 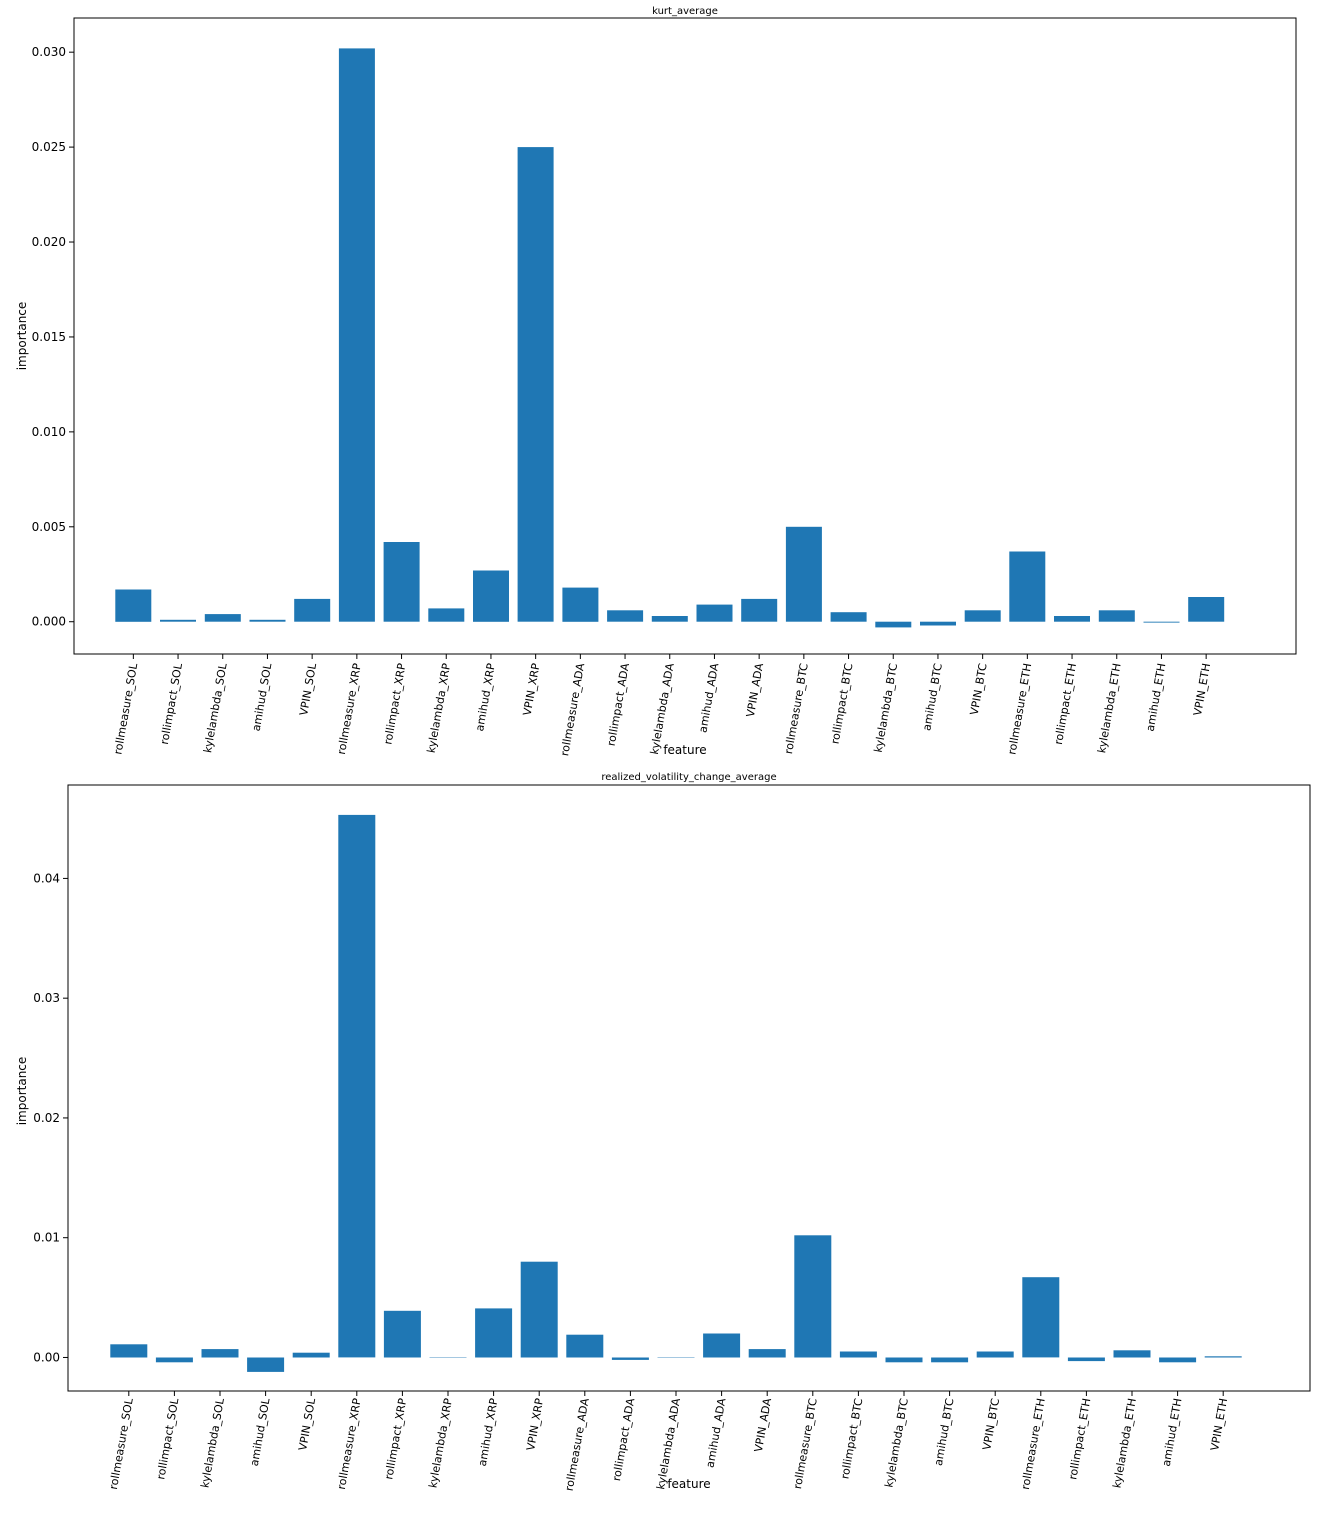 I want to click on bar-rollmeasure_ETH, so click(x=1041, y=1317).